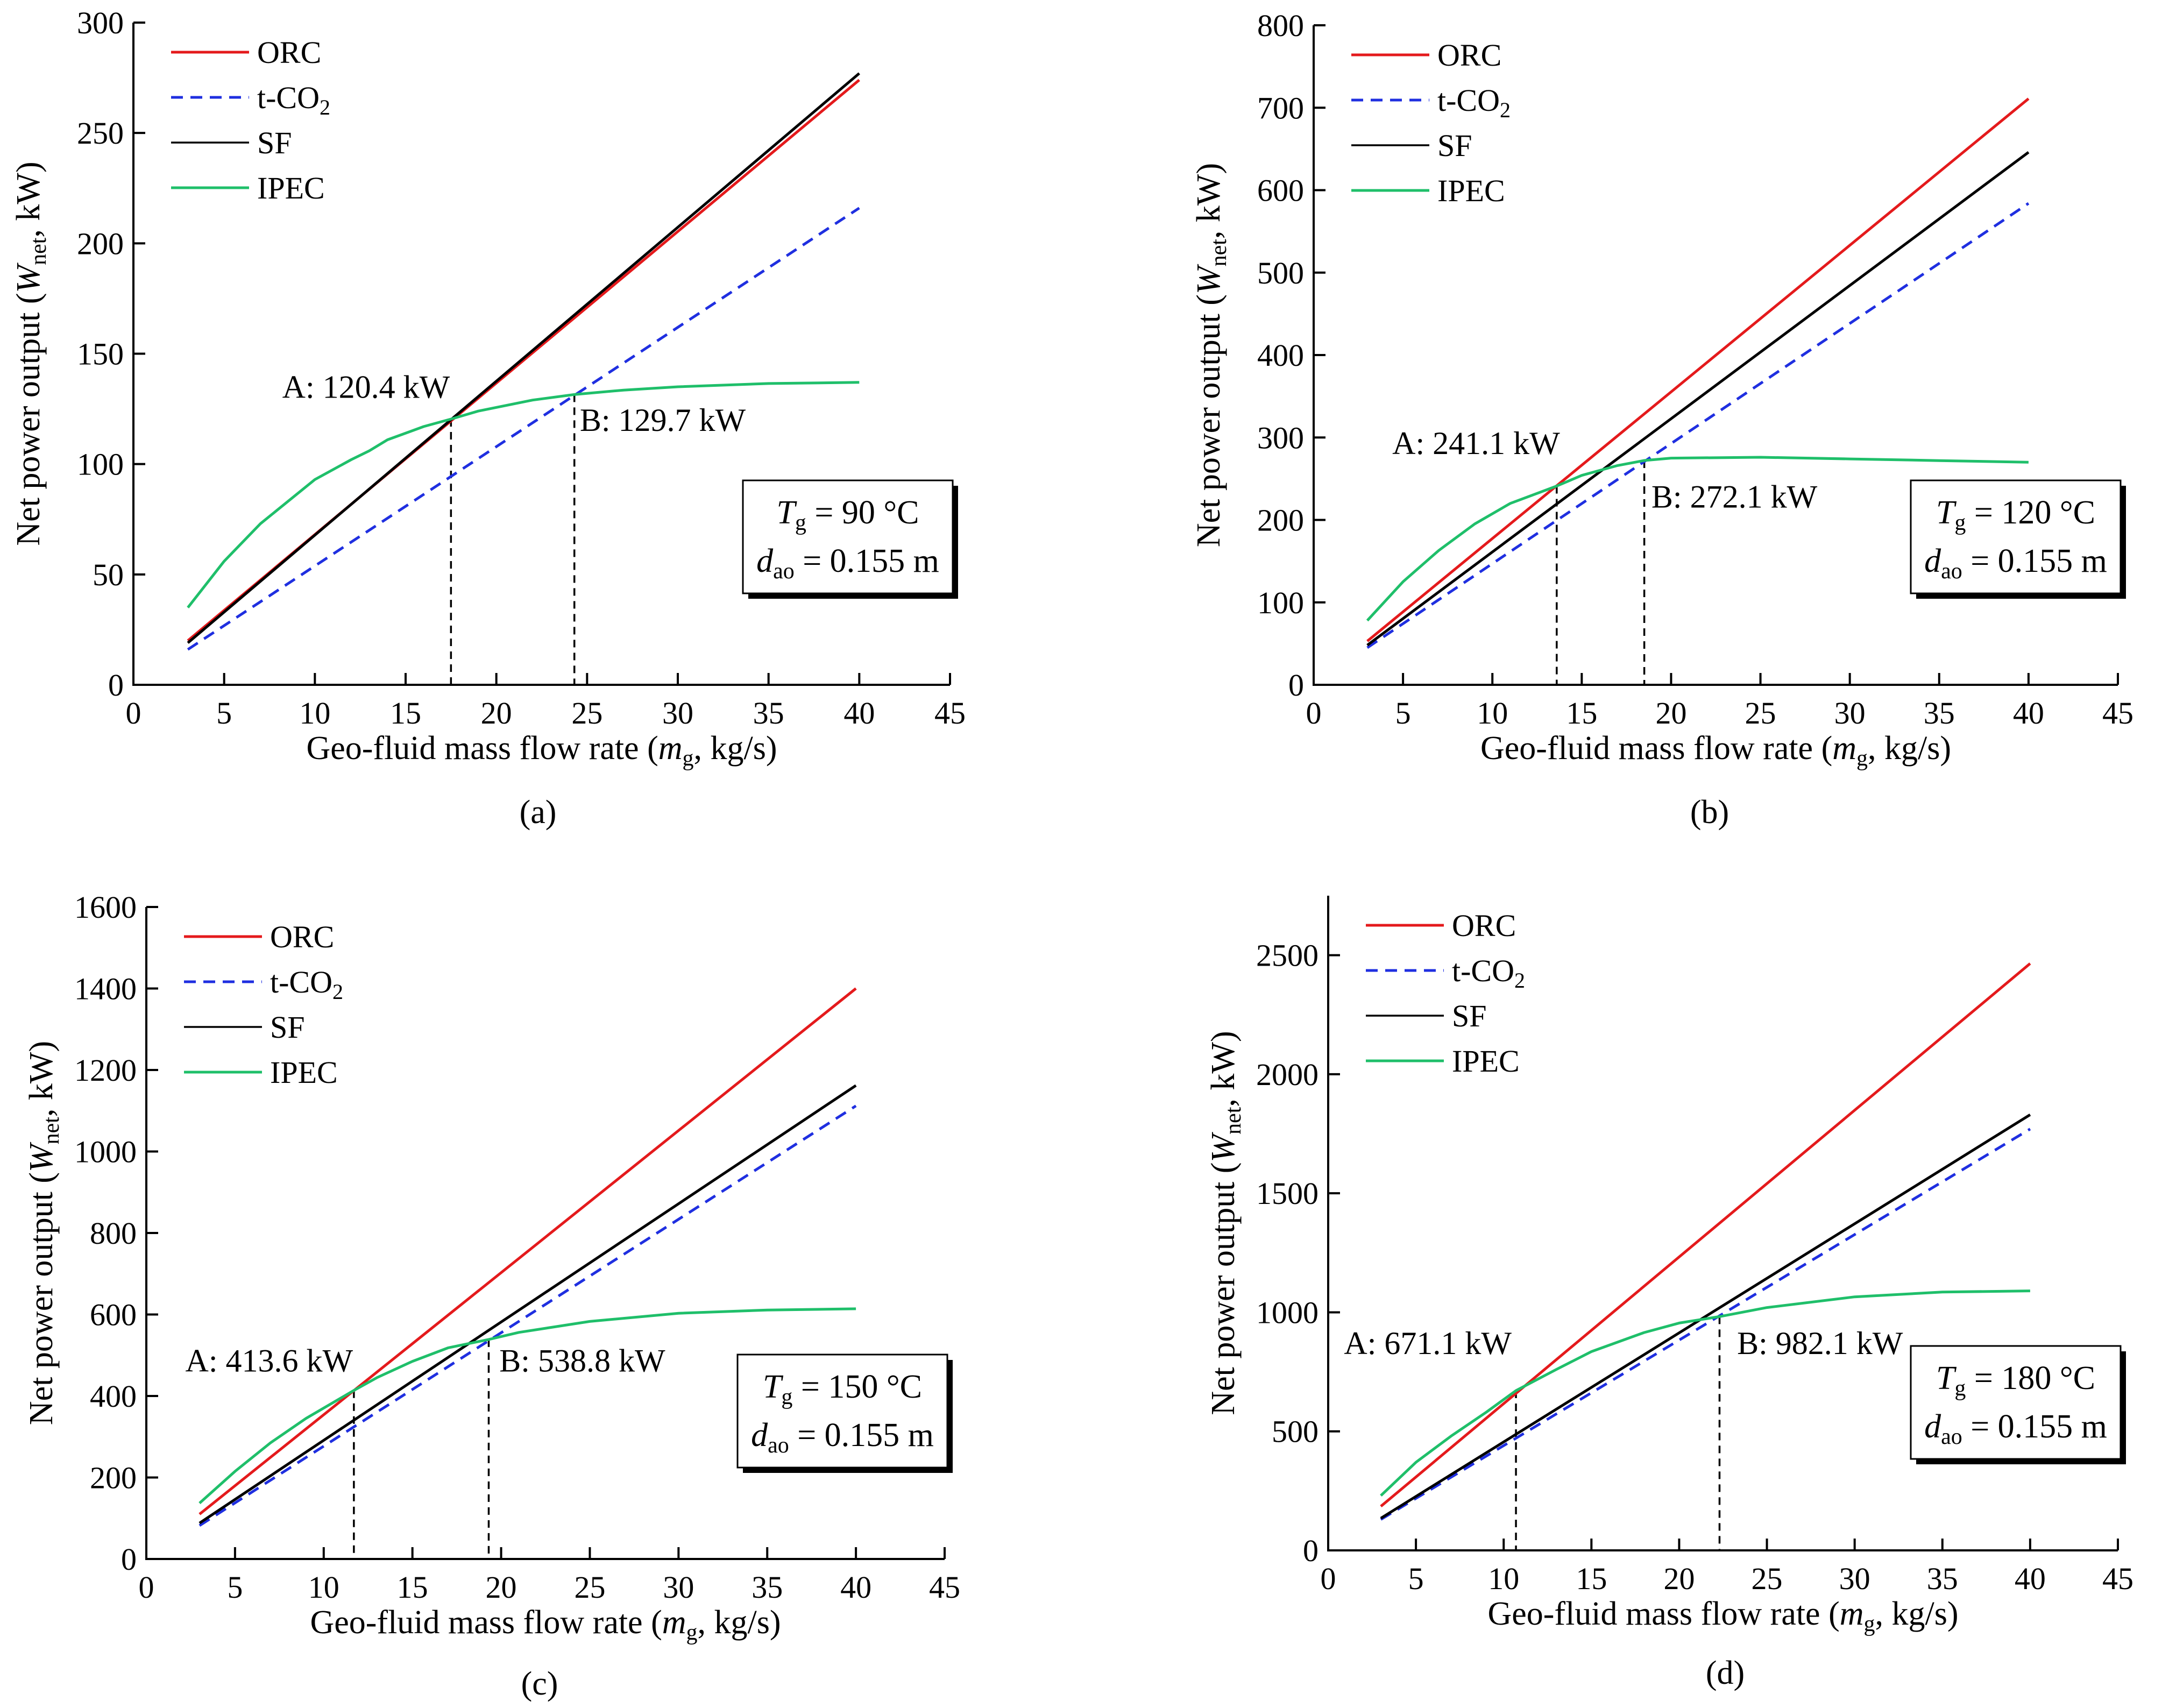  I want to click on annotation-label: A: 671.1 kW, so click(1428, 1343).